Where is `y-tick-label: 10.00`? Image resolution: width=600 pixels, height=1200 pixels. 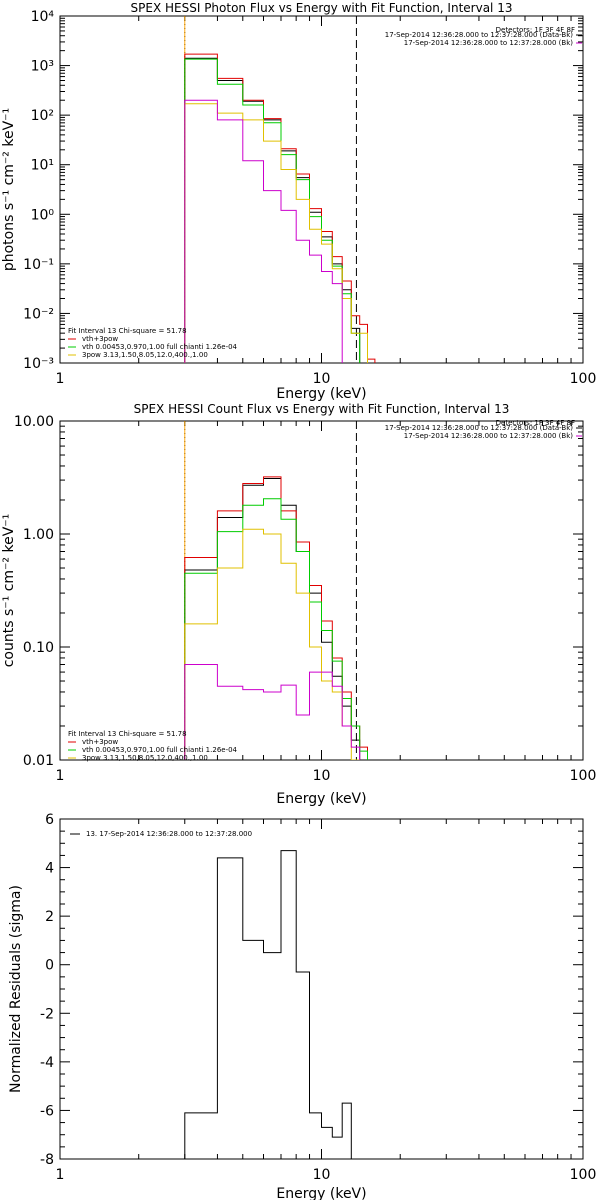 y-tick-label: 10.00 is located at coordinates (34, 422).